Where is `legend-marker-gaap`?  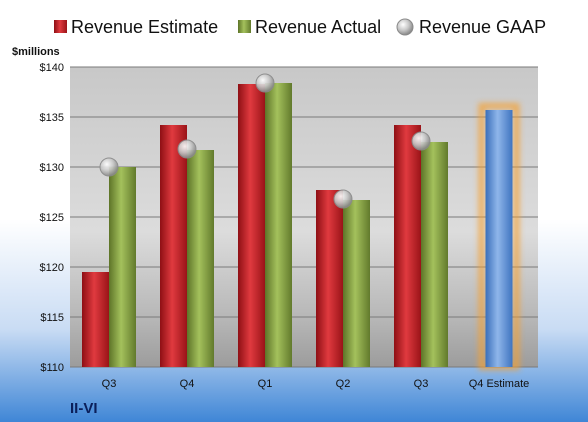
legend-marker-gaap is located at coordinates (405, 27).